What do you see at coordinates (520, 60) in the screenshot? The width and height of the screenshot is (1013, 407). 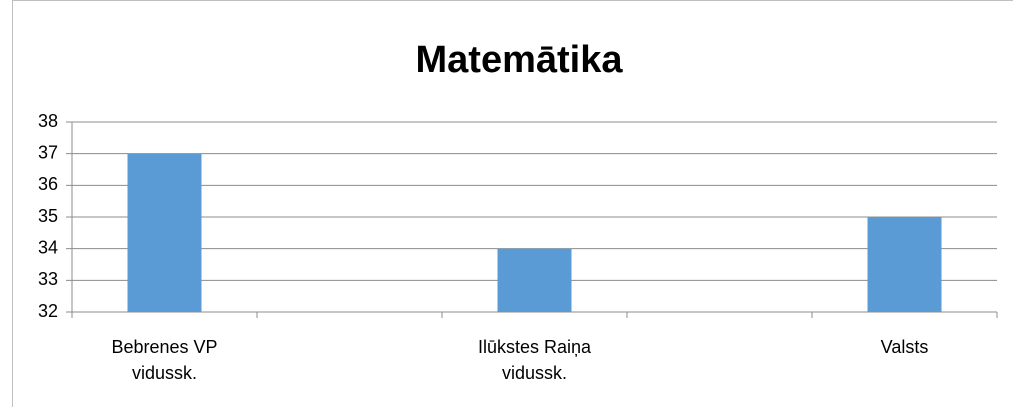 I see `chart-title: Matemātika` at bounding box center [520, 60].